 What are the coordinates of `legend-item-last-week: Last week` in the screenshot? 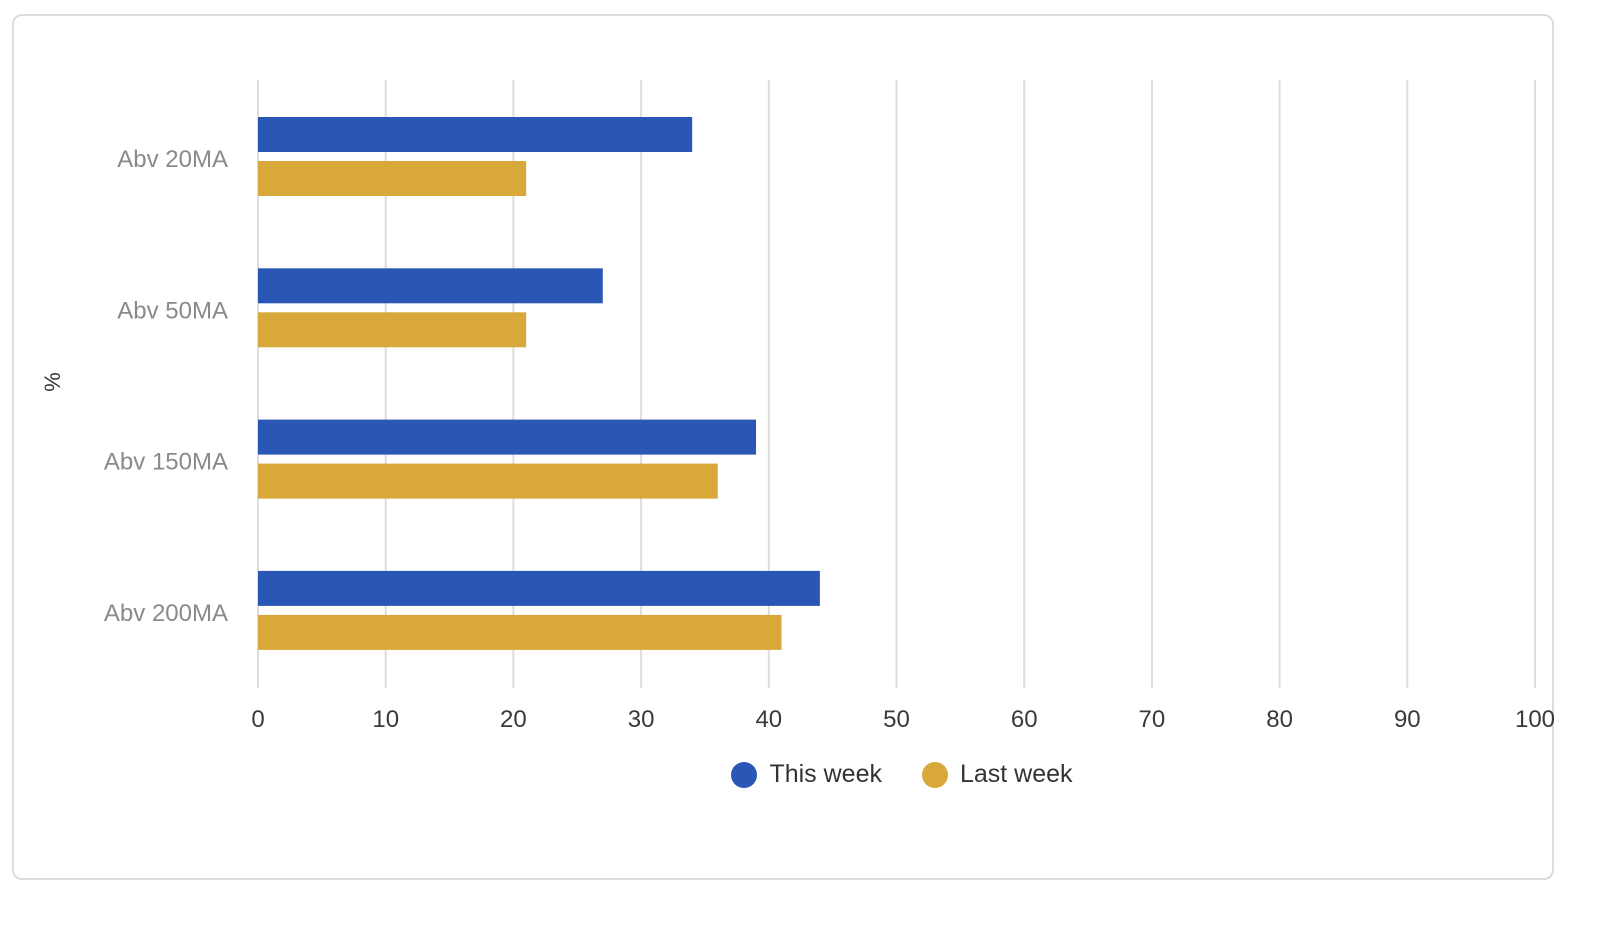 It's located at (997, 774).